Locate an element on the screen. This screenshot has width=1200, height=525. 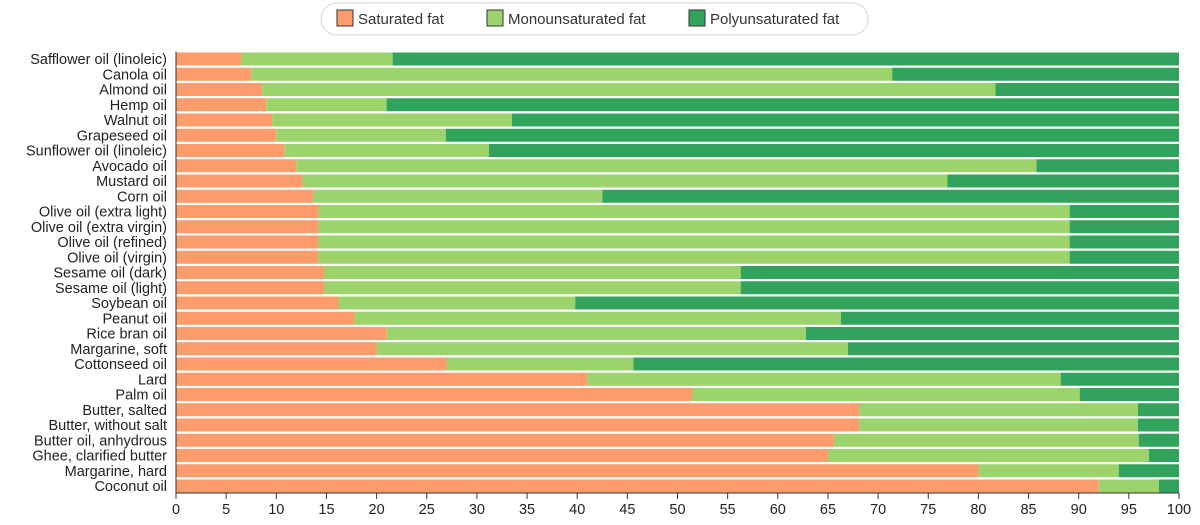
x-tick-label-60: 60 is located at coordinates (778, 510).